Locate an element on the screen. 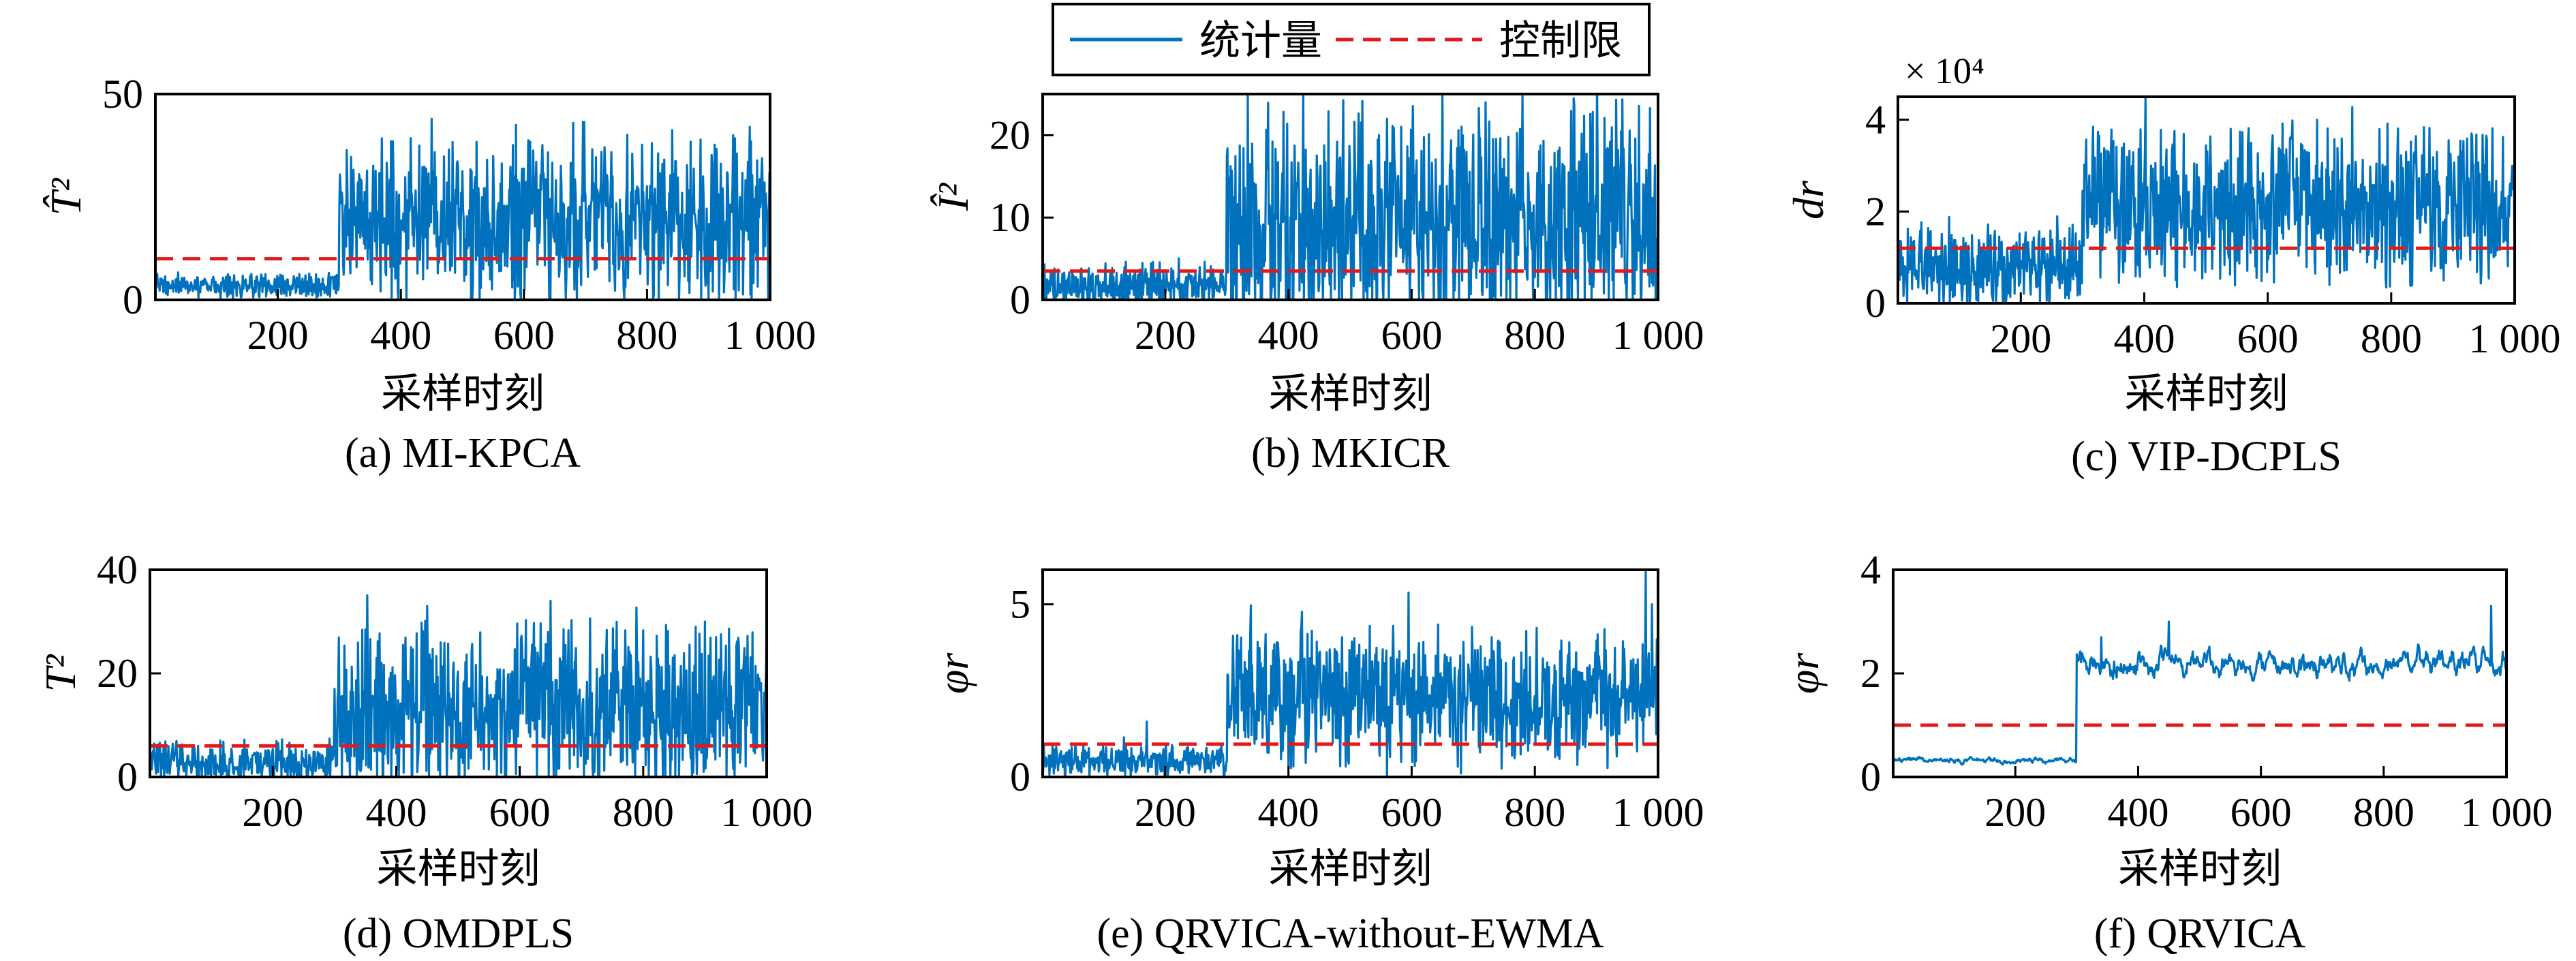 Image resolution: width=2576 pixels, height=961 pixels. y-axis-label-c: dr is located at coordinates (1808, 199).